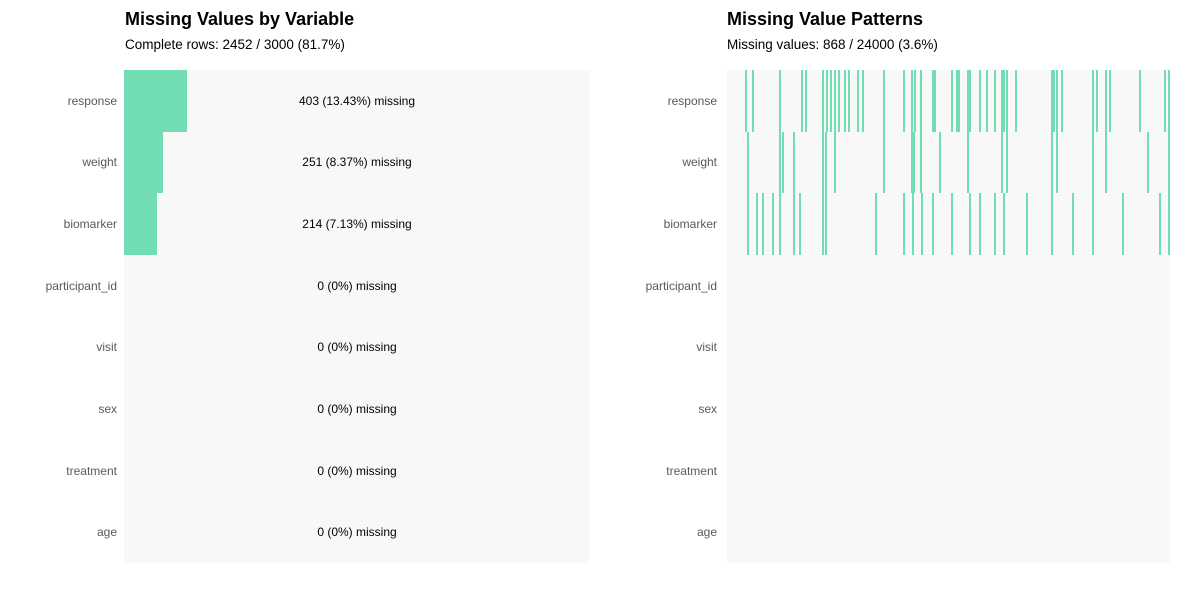 This screenshot has height=600, width=1200. Describe the element at coordinates (240, 19) in the screenshot. I see `left-chart-title: Missing Values by Variable` at that location.